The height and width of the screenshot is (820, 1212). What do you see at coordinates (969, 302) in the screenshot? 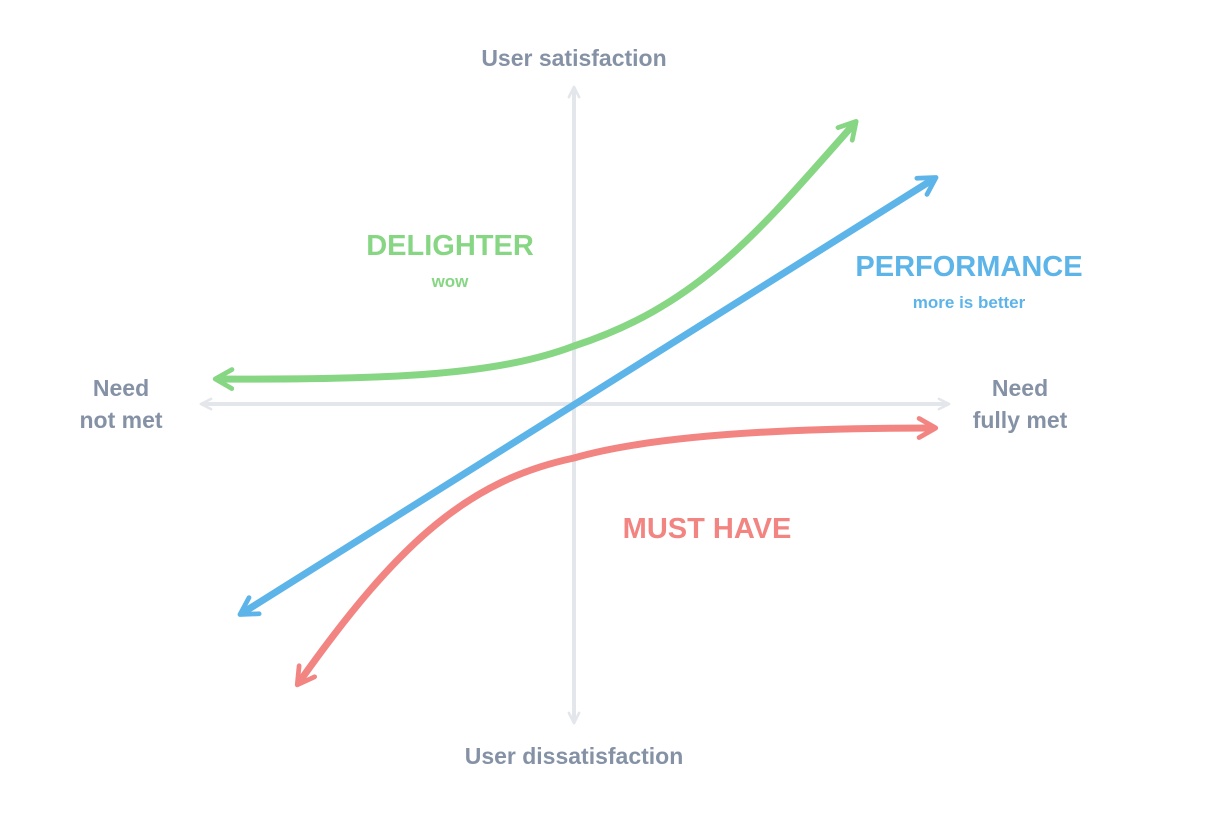
I see `performance-subtitle: more is better` at bounding box center [969, 302].